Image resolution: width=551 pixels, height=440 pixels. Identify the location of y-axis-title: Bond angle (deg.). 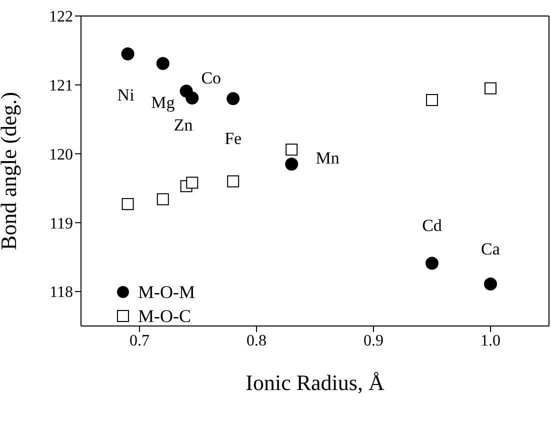
(10, 171).